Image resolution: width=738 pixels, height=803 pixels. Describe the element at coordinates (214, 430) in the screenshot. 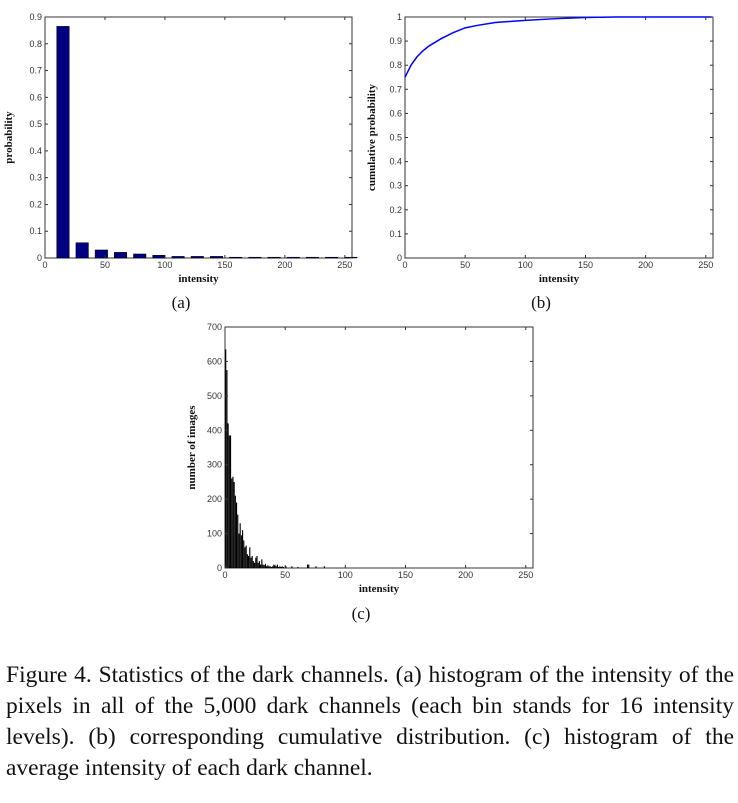

I see `y-tick-label: 400` at that location.